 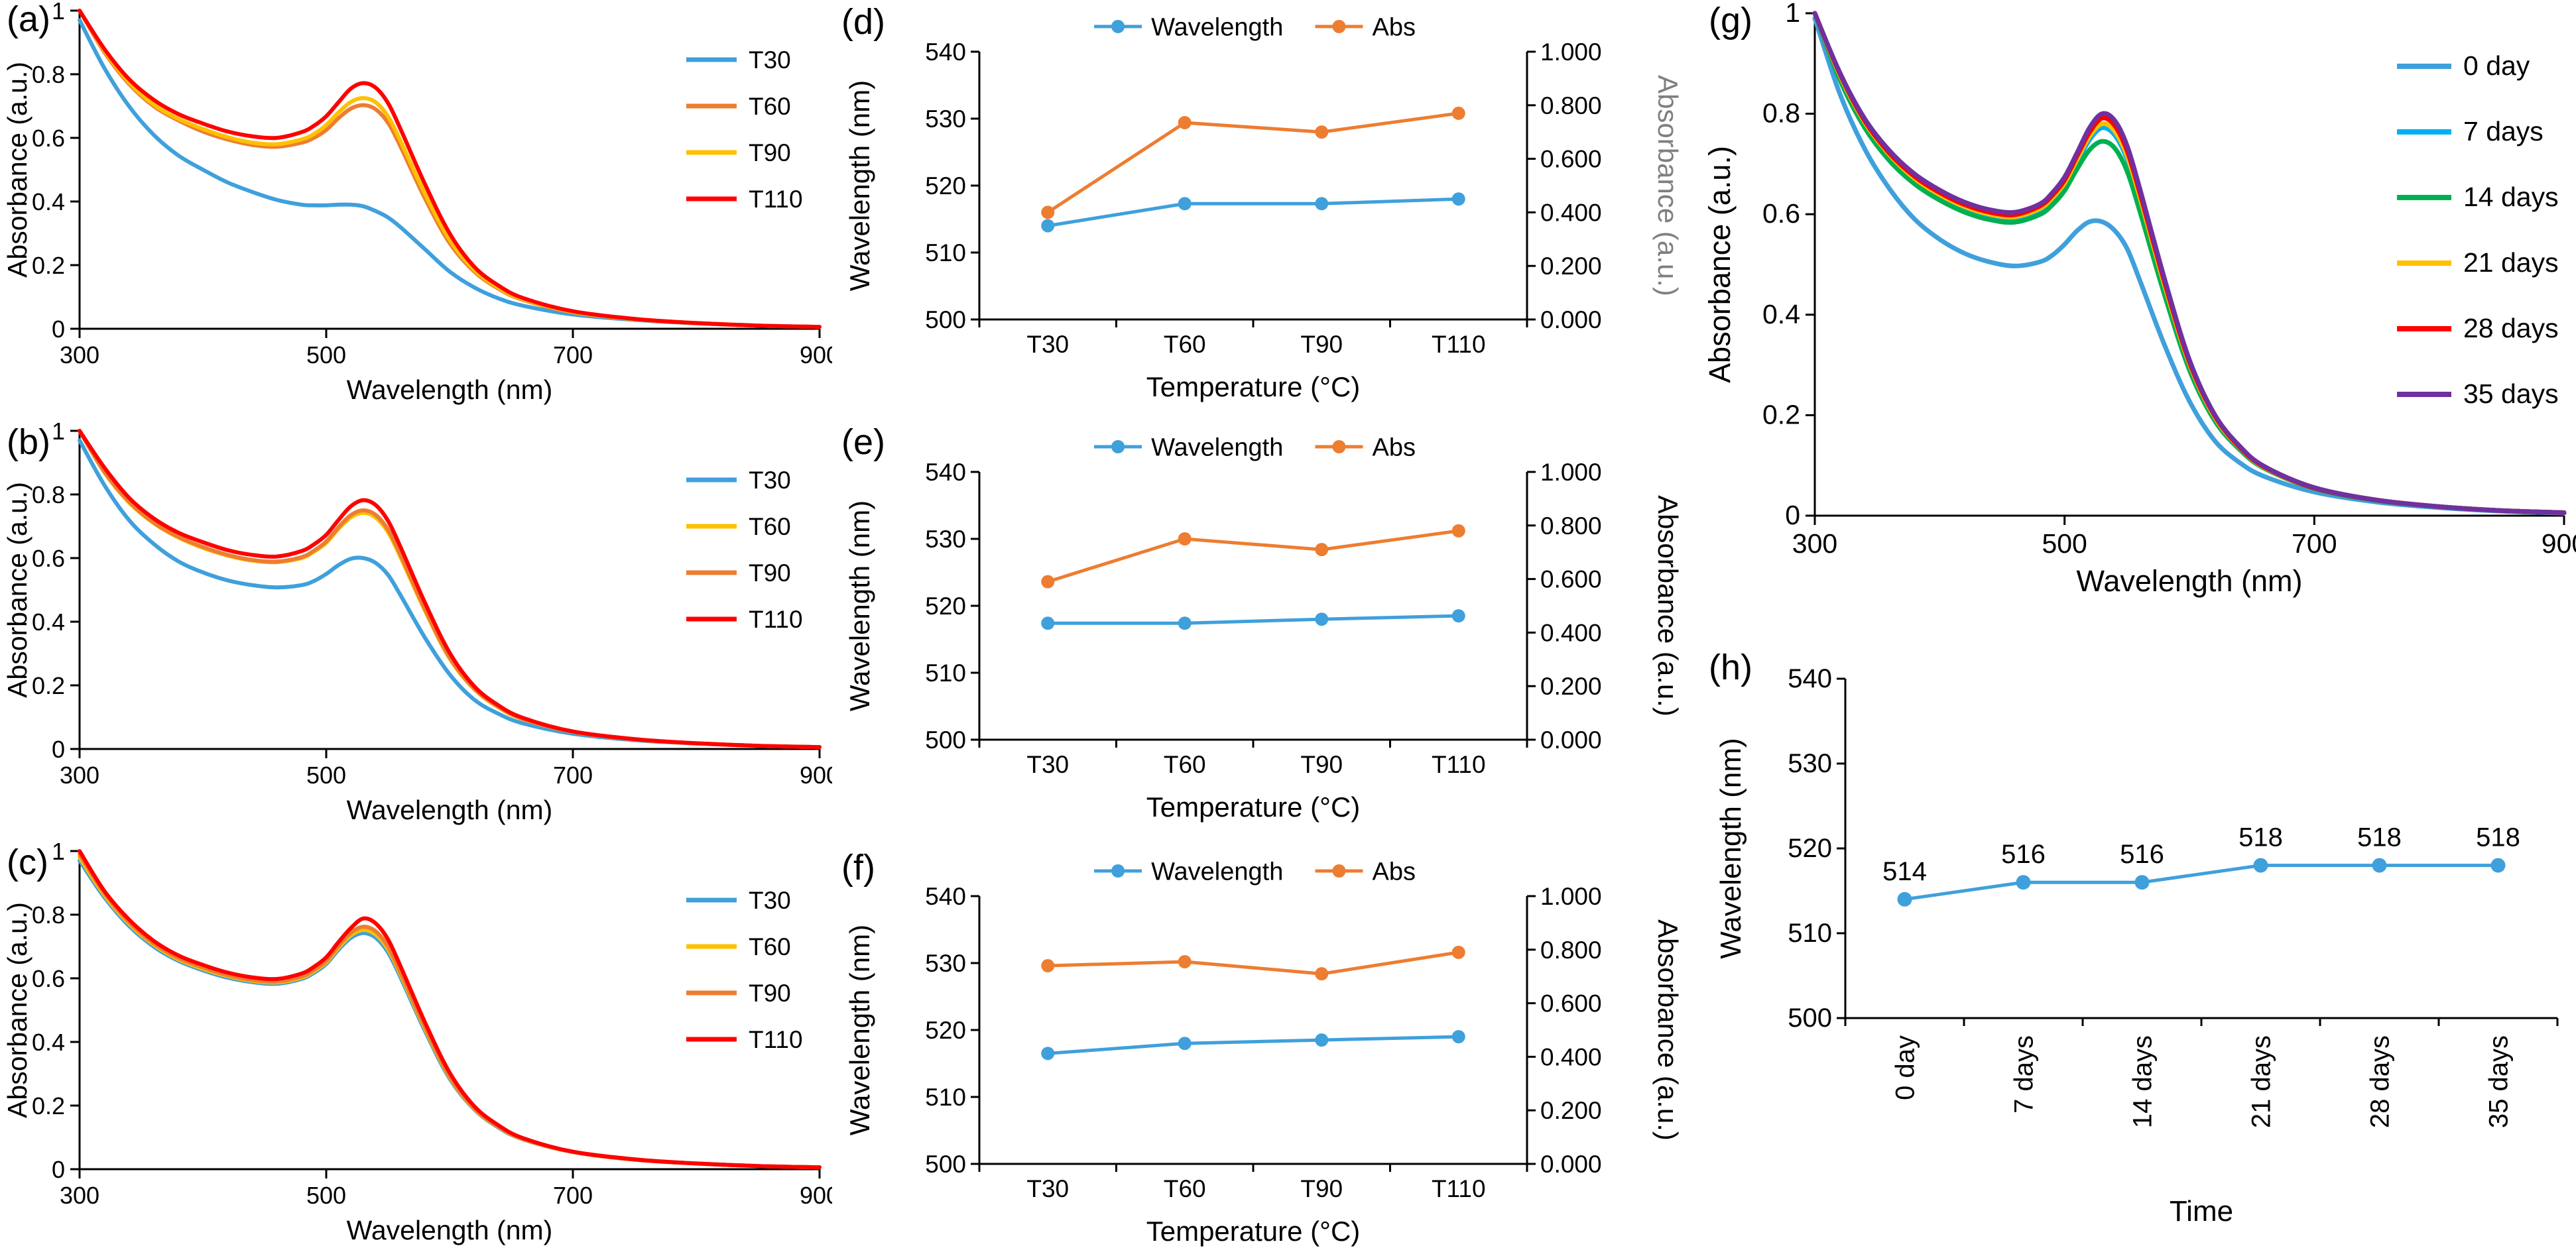 What do you see at coordinates (2503, 131) in the screenshot?
I see `legend-label-7-days: 7 days` at bounding box center [2503, 131].